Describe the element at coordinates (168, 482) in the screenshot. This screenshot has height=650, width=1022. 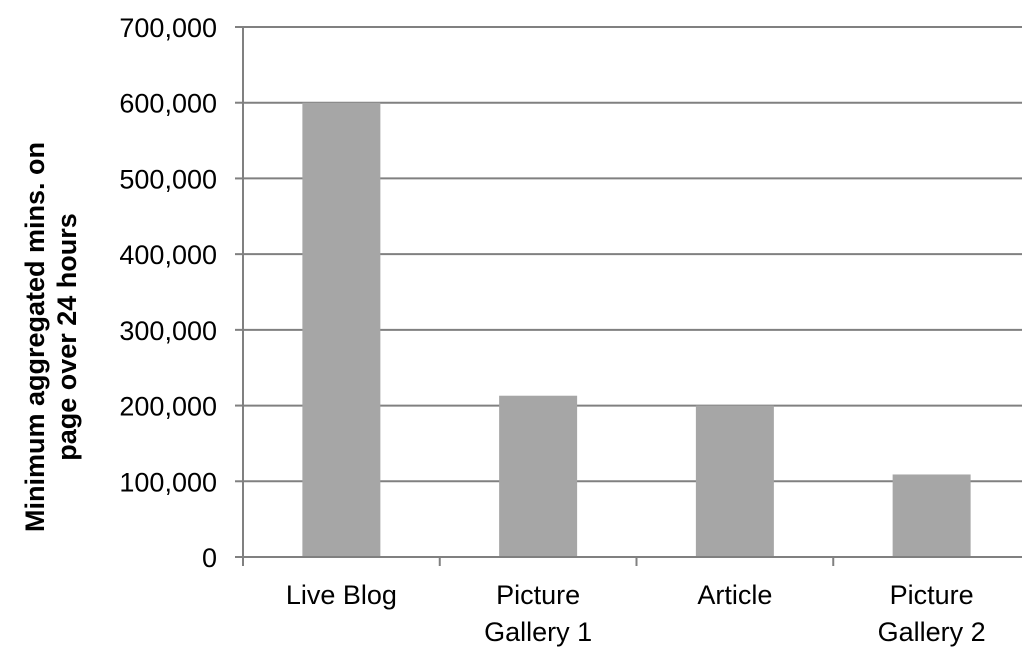
I see `y-tick-label: 100,000` at that location.